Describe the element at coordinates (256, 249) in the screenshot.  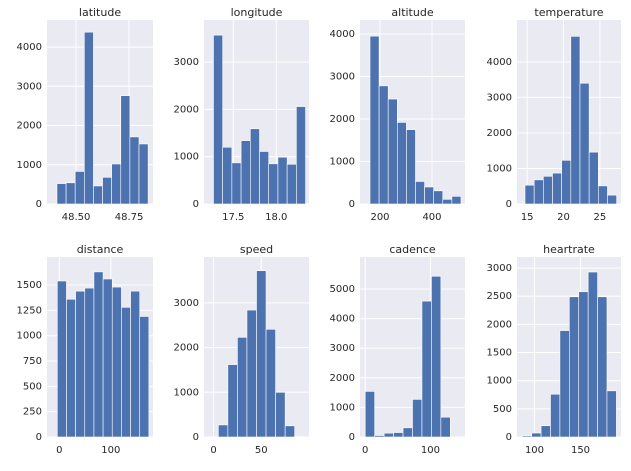
I see `chart-title: speed` at that location.